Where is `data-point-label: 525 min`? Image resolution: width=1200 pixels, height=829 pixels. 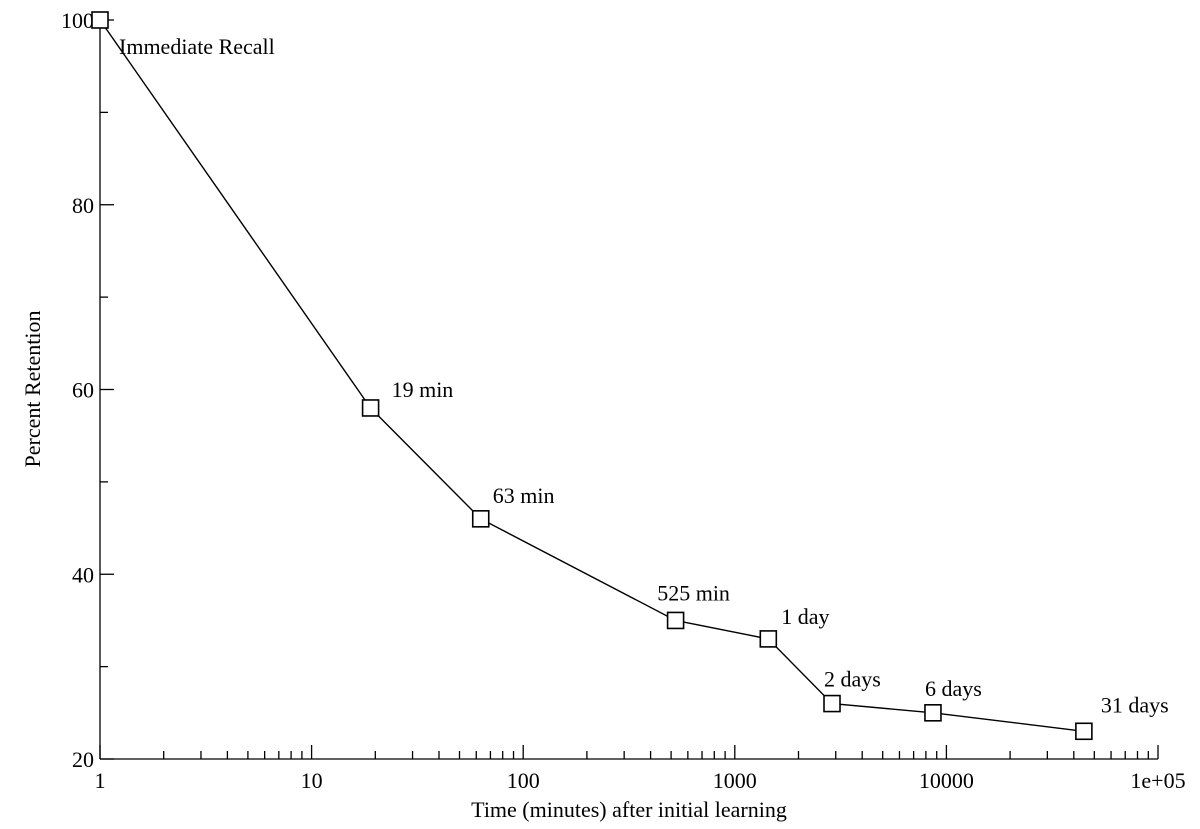 data-point-label: 525 min is located at coordinates (693, 592).